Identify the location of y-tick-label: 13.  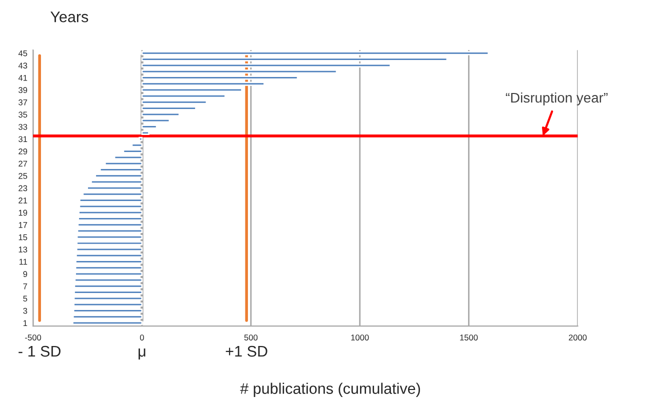
(23, 249).